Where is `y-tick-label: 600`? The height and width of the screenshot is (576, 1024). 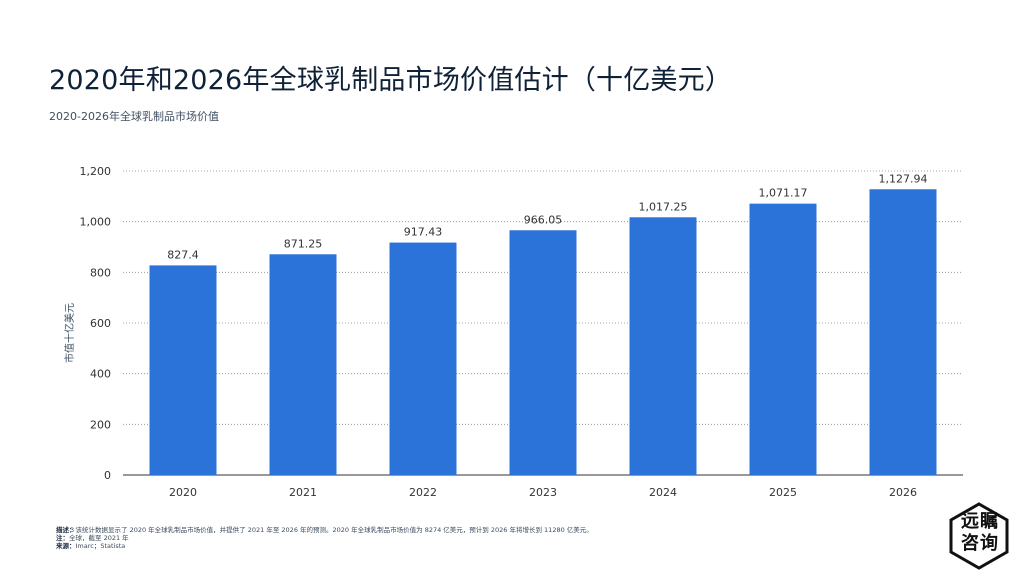
y-tick-label: 600 is located at coordinates (100, 323).